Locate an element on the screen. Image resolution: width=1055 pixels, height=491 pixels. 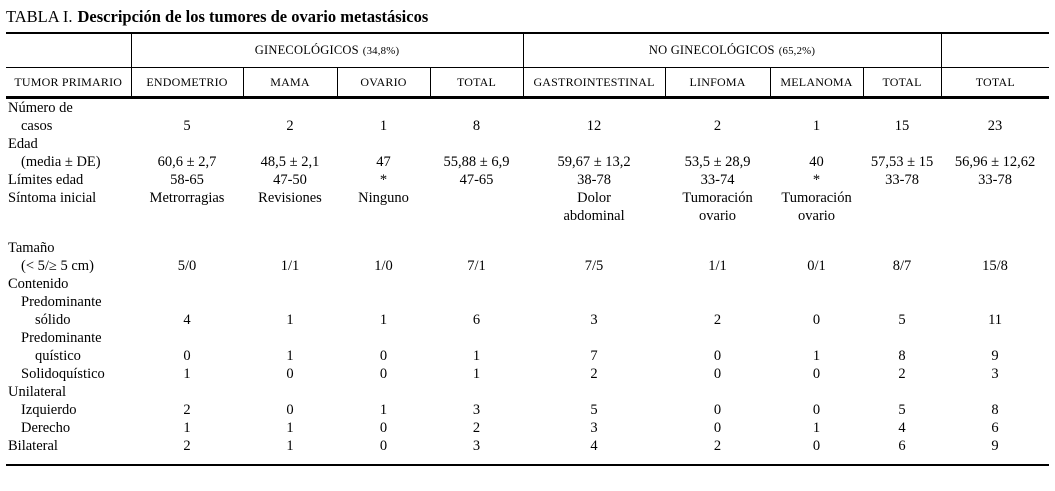
cell-value: Ninguno is located at coordinates (383, 198).